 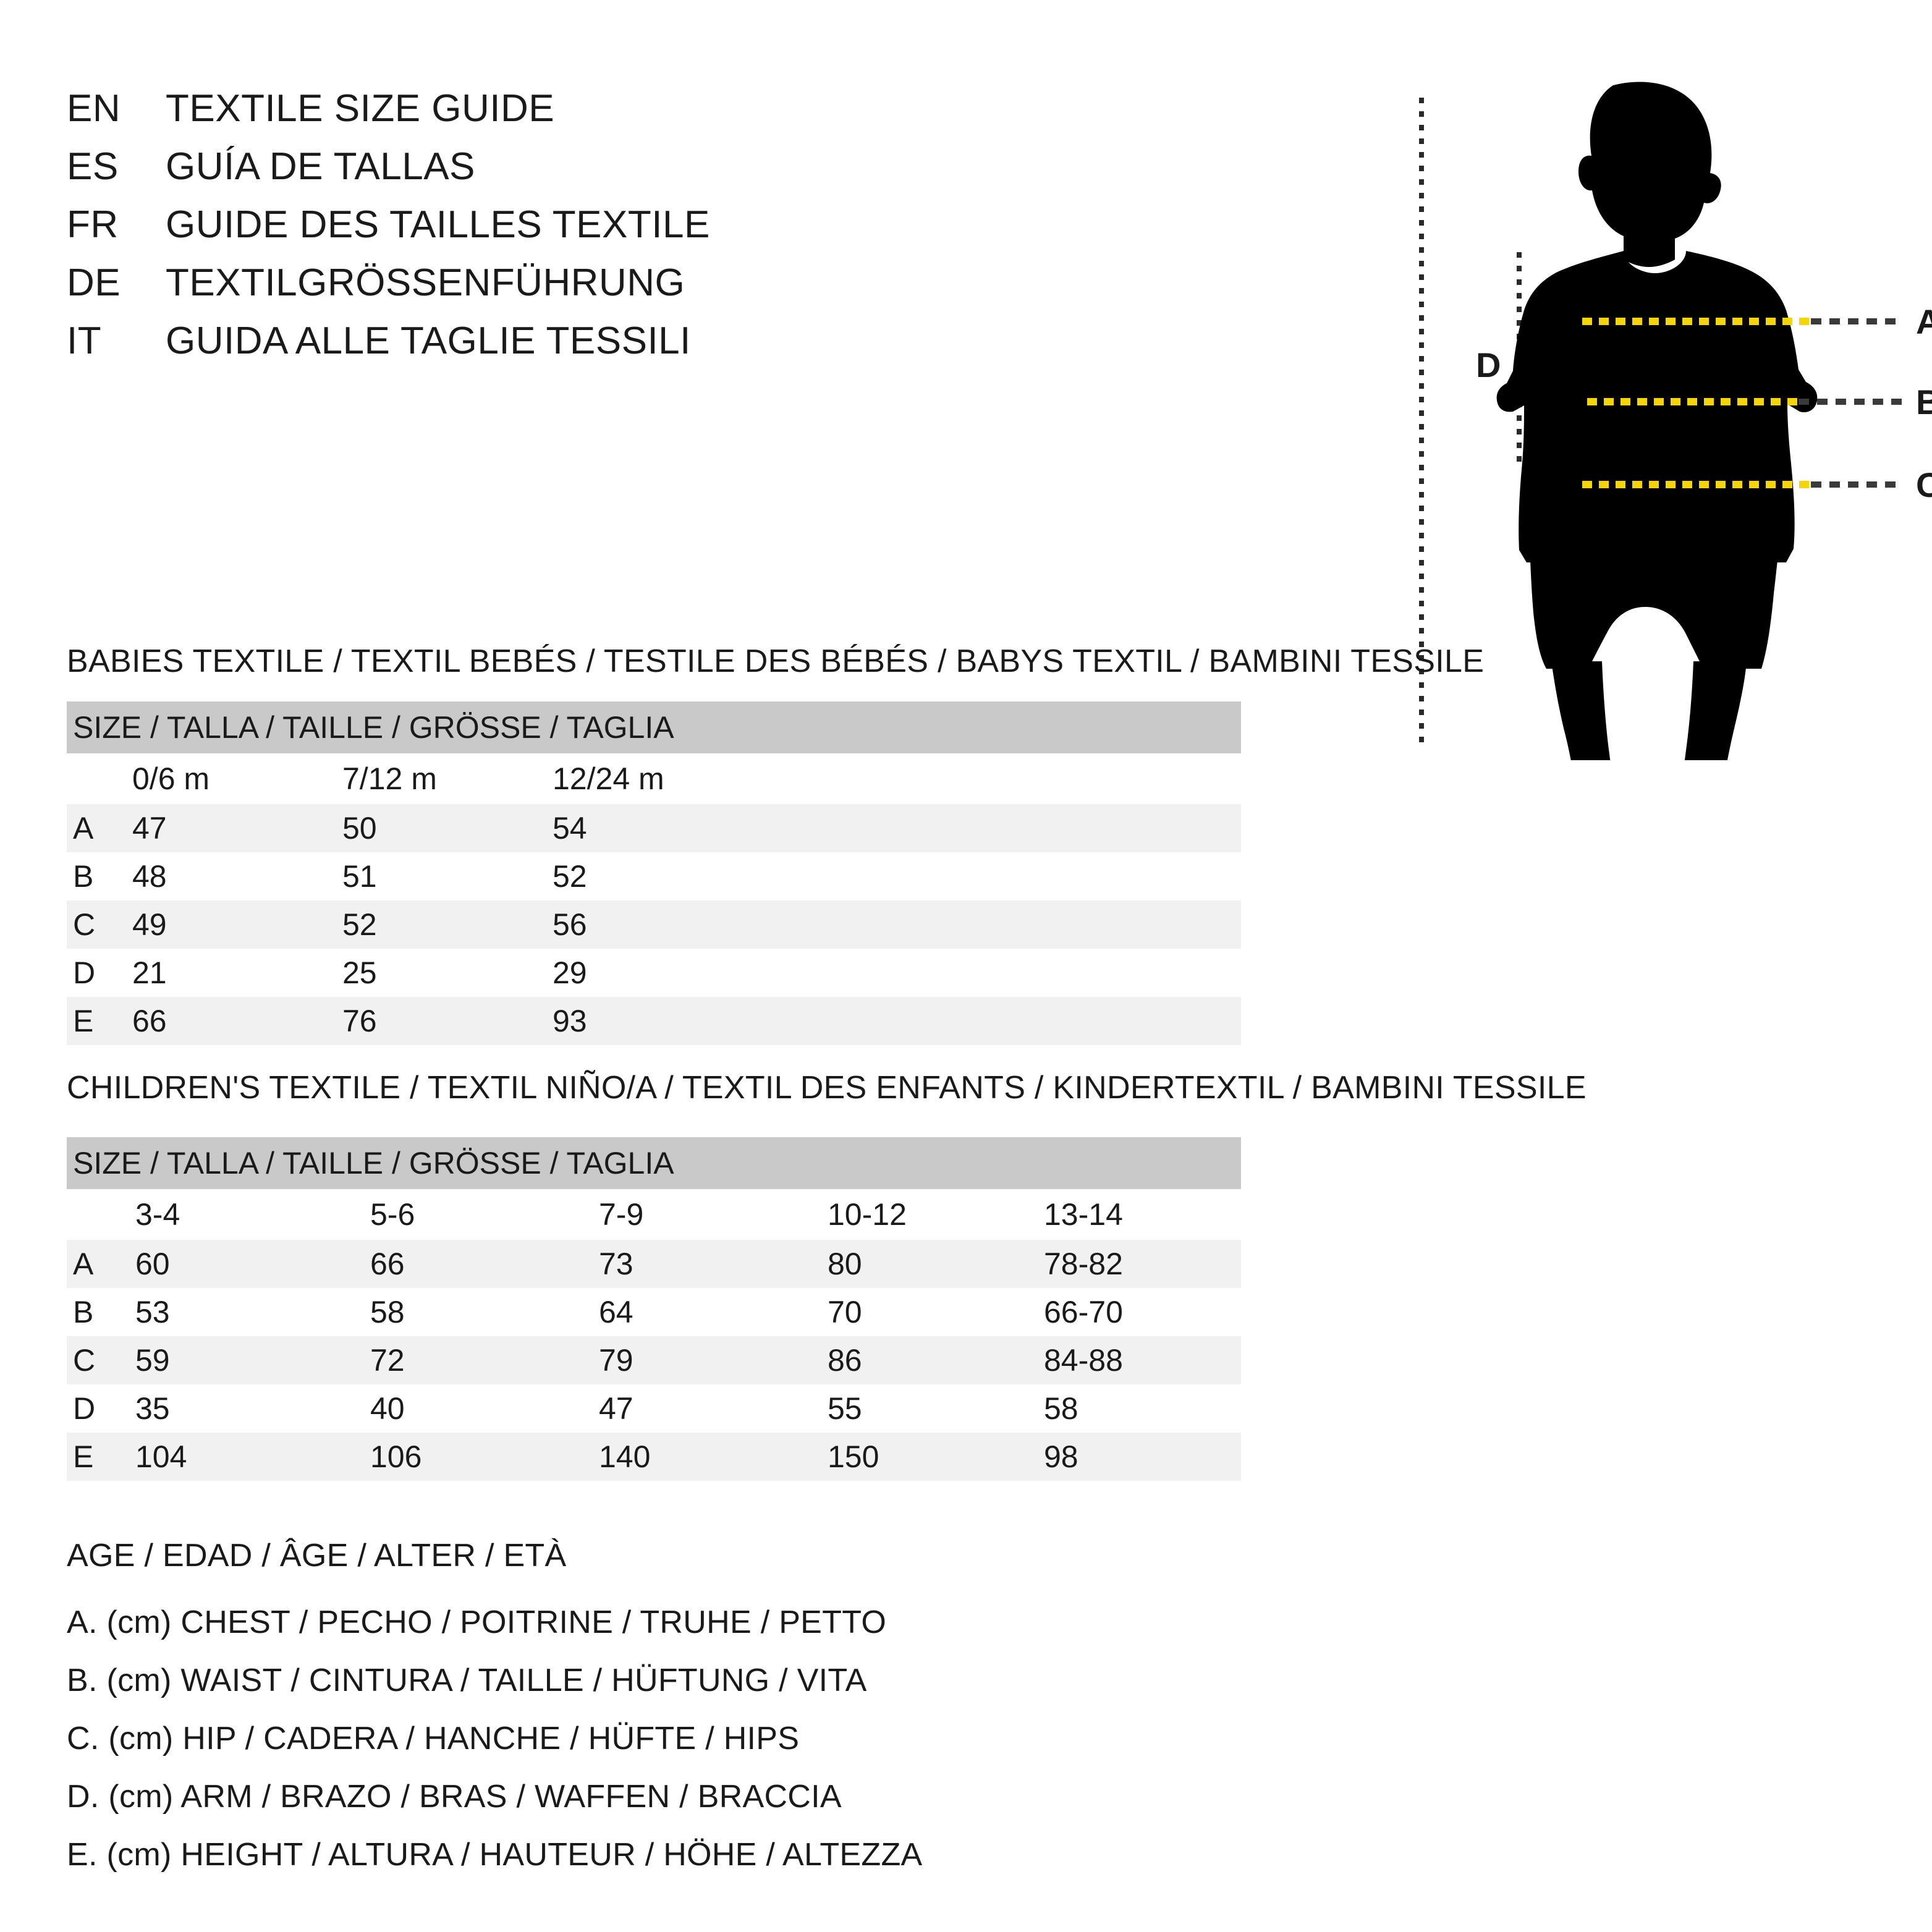 What do you see at coordinates (709, 1360) in the screenshot?
I see `children-cell-c-2: 79` at bounding box center [709, 1360].